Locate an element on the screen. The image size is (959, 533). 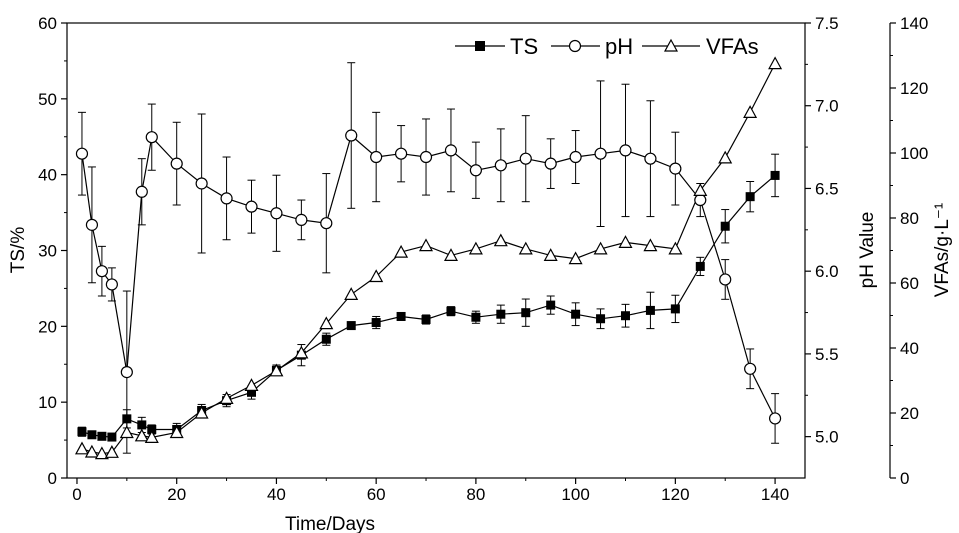
legend-ph-marker is located at coordinates (575, 46).